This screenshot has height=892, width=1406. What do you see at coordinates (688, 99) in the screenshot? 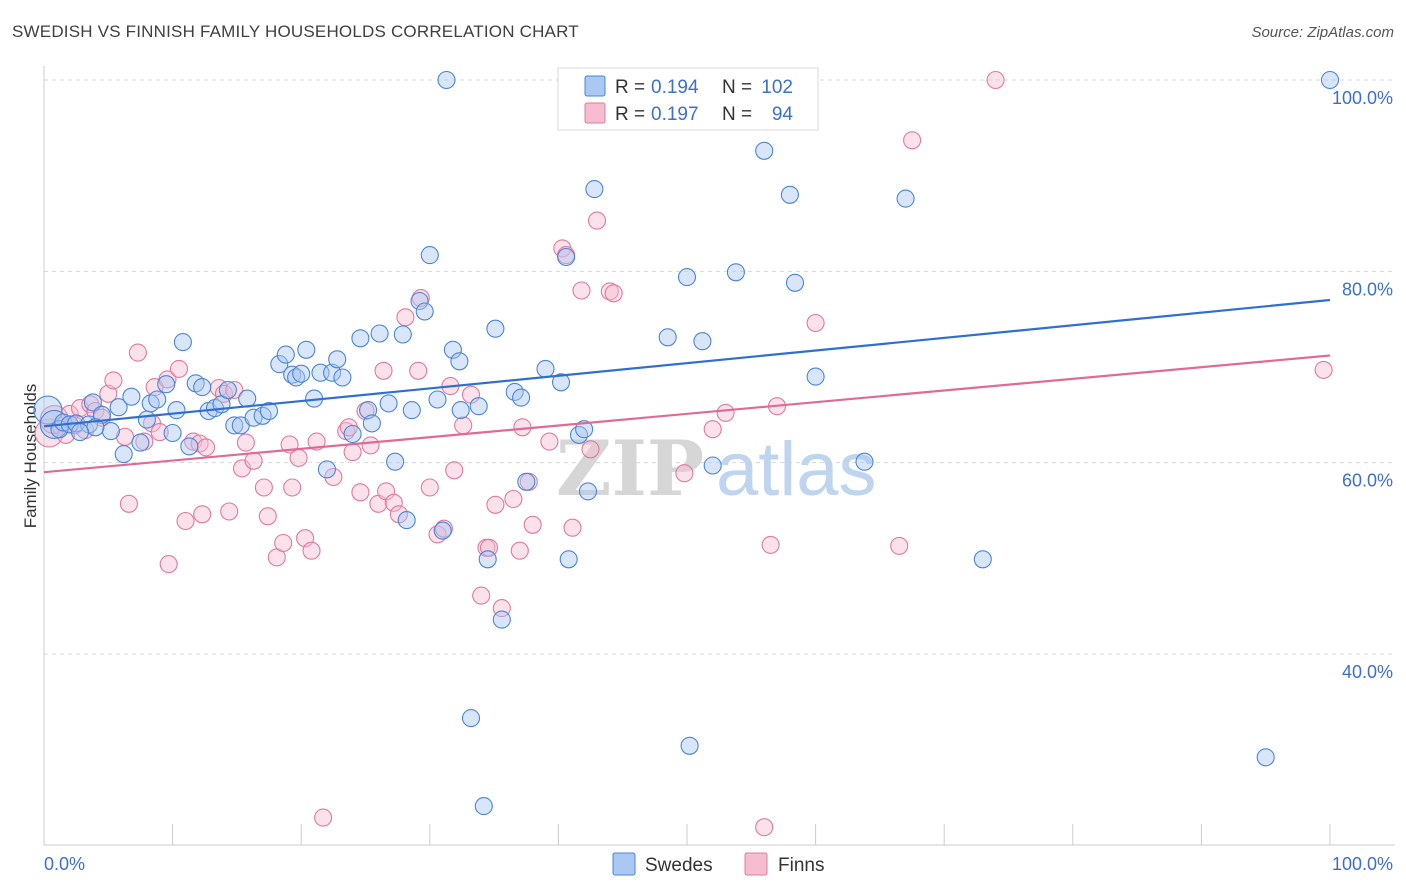
I see `legend-stats: R = 0.194 N = 102 R = 0.197 N = 94` at bounding box center [688, 99].